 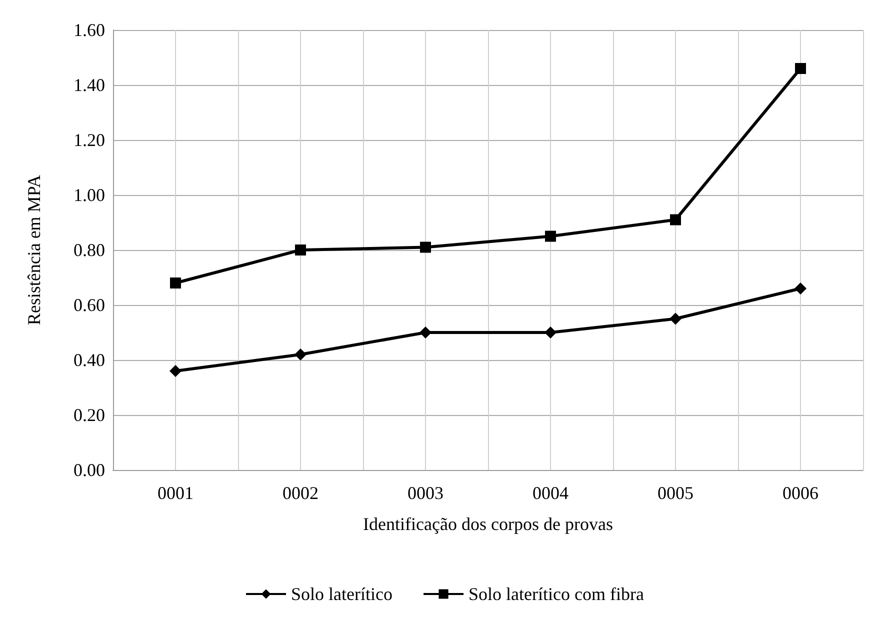 What do you see at coordinates (89, 140) in the screenshot?
I see `y-tick-label: 1.20` at bounding box center [89, 140].